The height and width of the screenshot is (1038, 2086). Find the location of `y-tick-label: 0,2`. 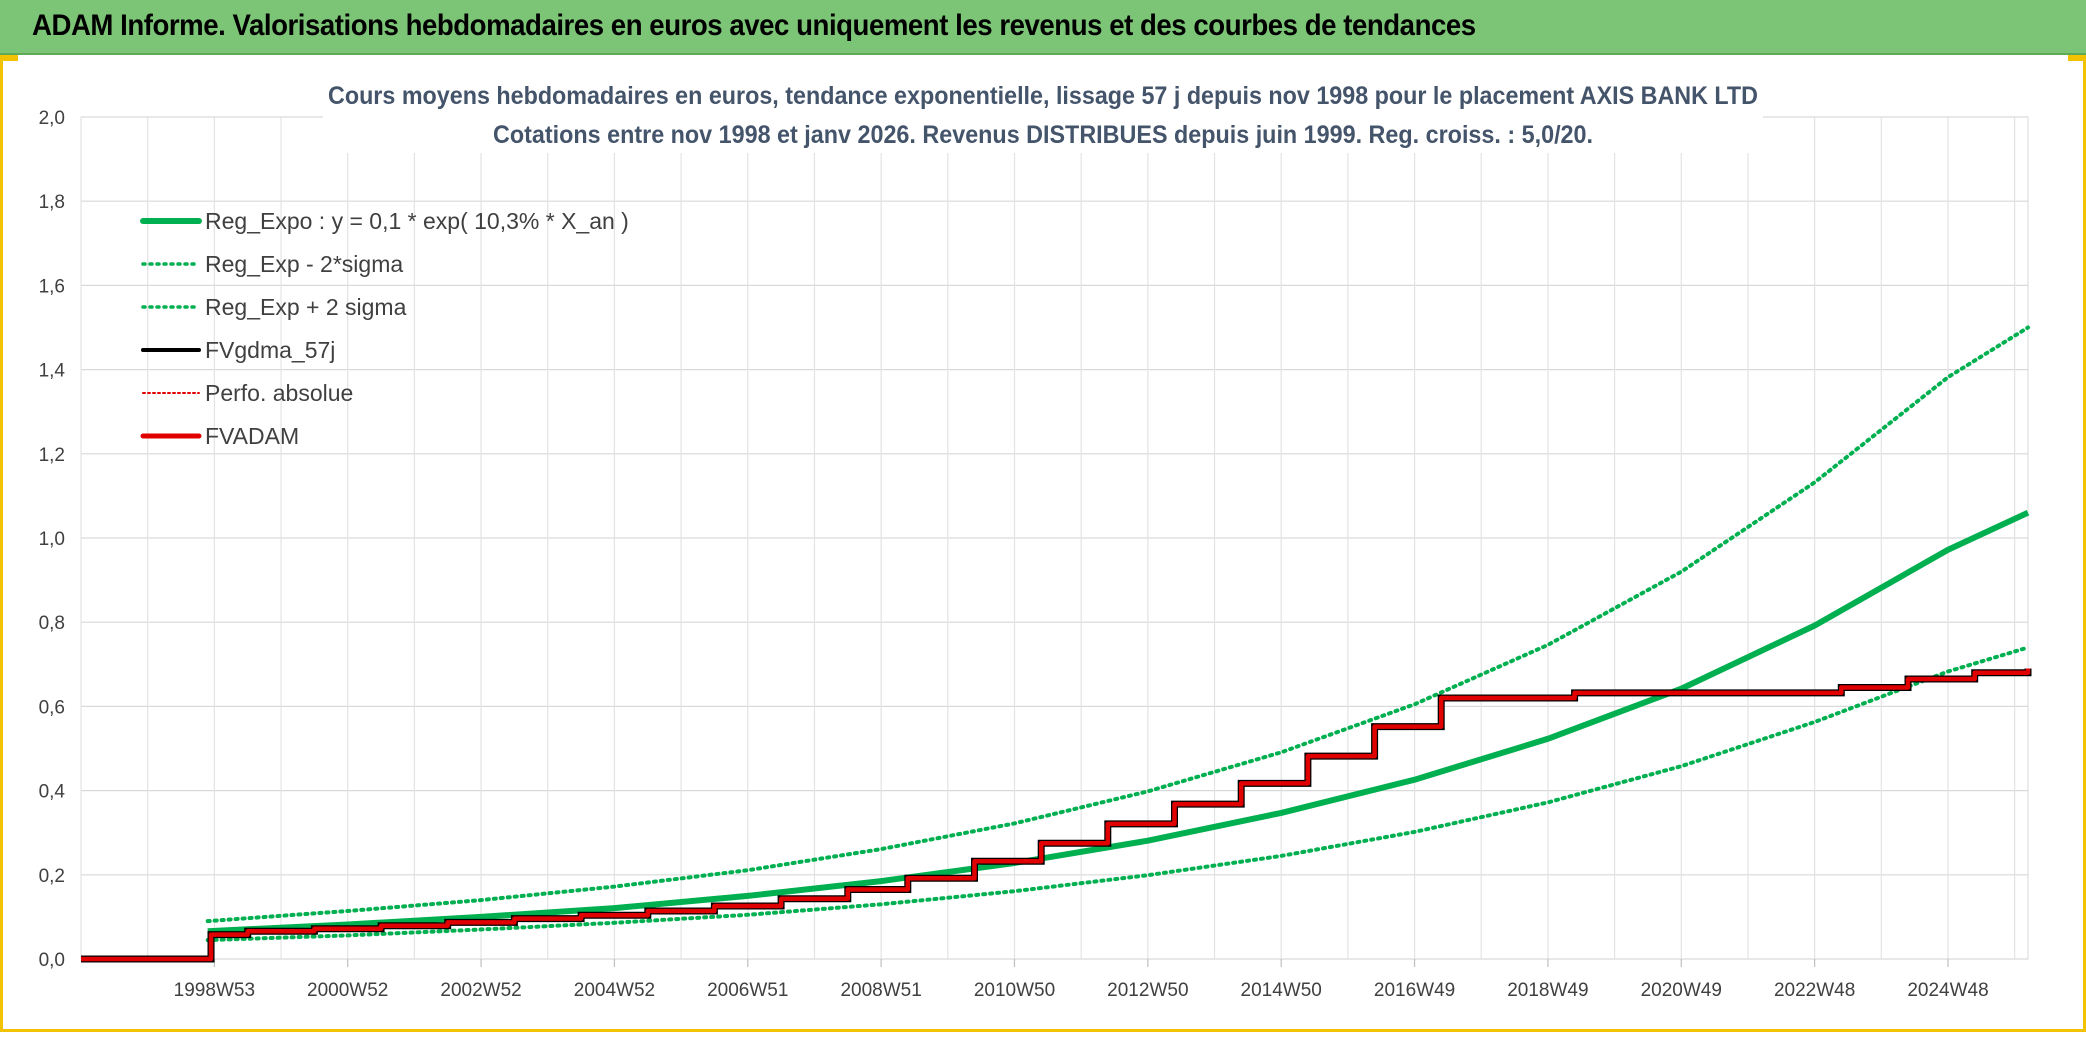

y-tick-label: 0,2 is located at coordinates (52, 876).